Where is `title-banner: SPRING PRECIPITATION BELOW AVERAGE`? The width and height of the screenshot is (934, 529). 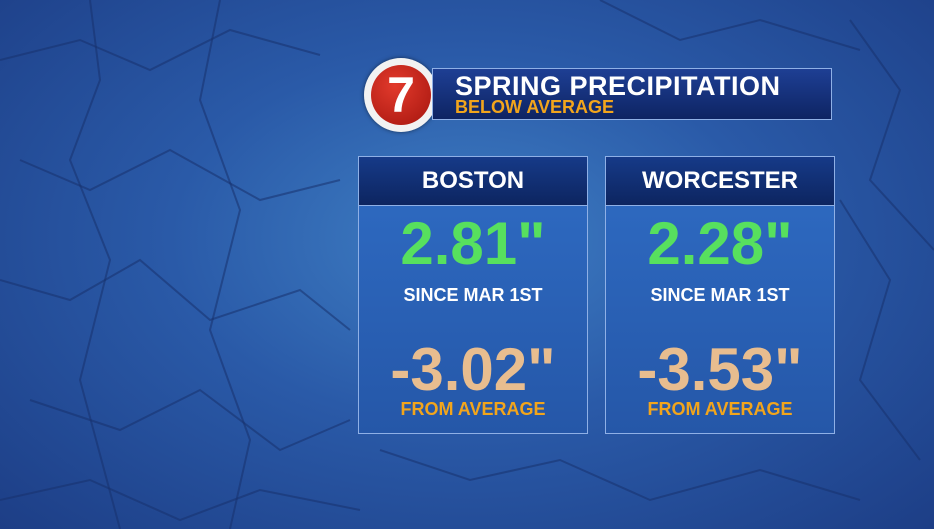 title-banner: SPRING PRECIPITATION BELOW AVERAGE is located at coordinates (632, 94).